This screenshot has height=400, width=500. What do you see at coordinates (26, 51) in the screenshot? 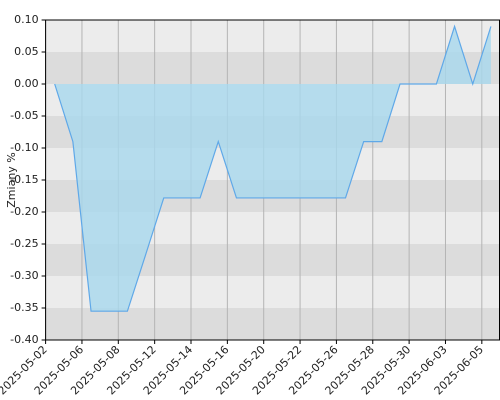
I see `y-tick-label: 0.05` at bounding box center [26, 51].